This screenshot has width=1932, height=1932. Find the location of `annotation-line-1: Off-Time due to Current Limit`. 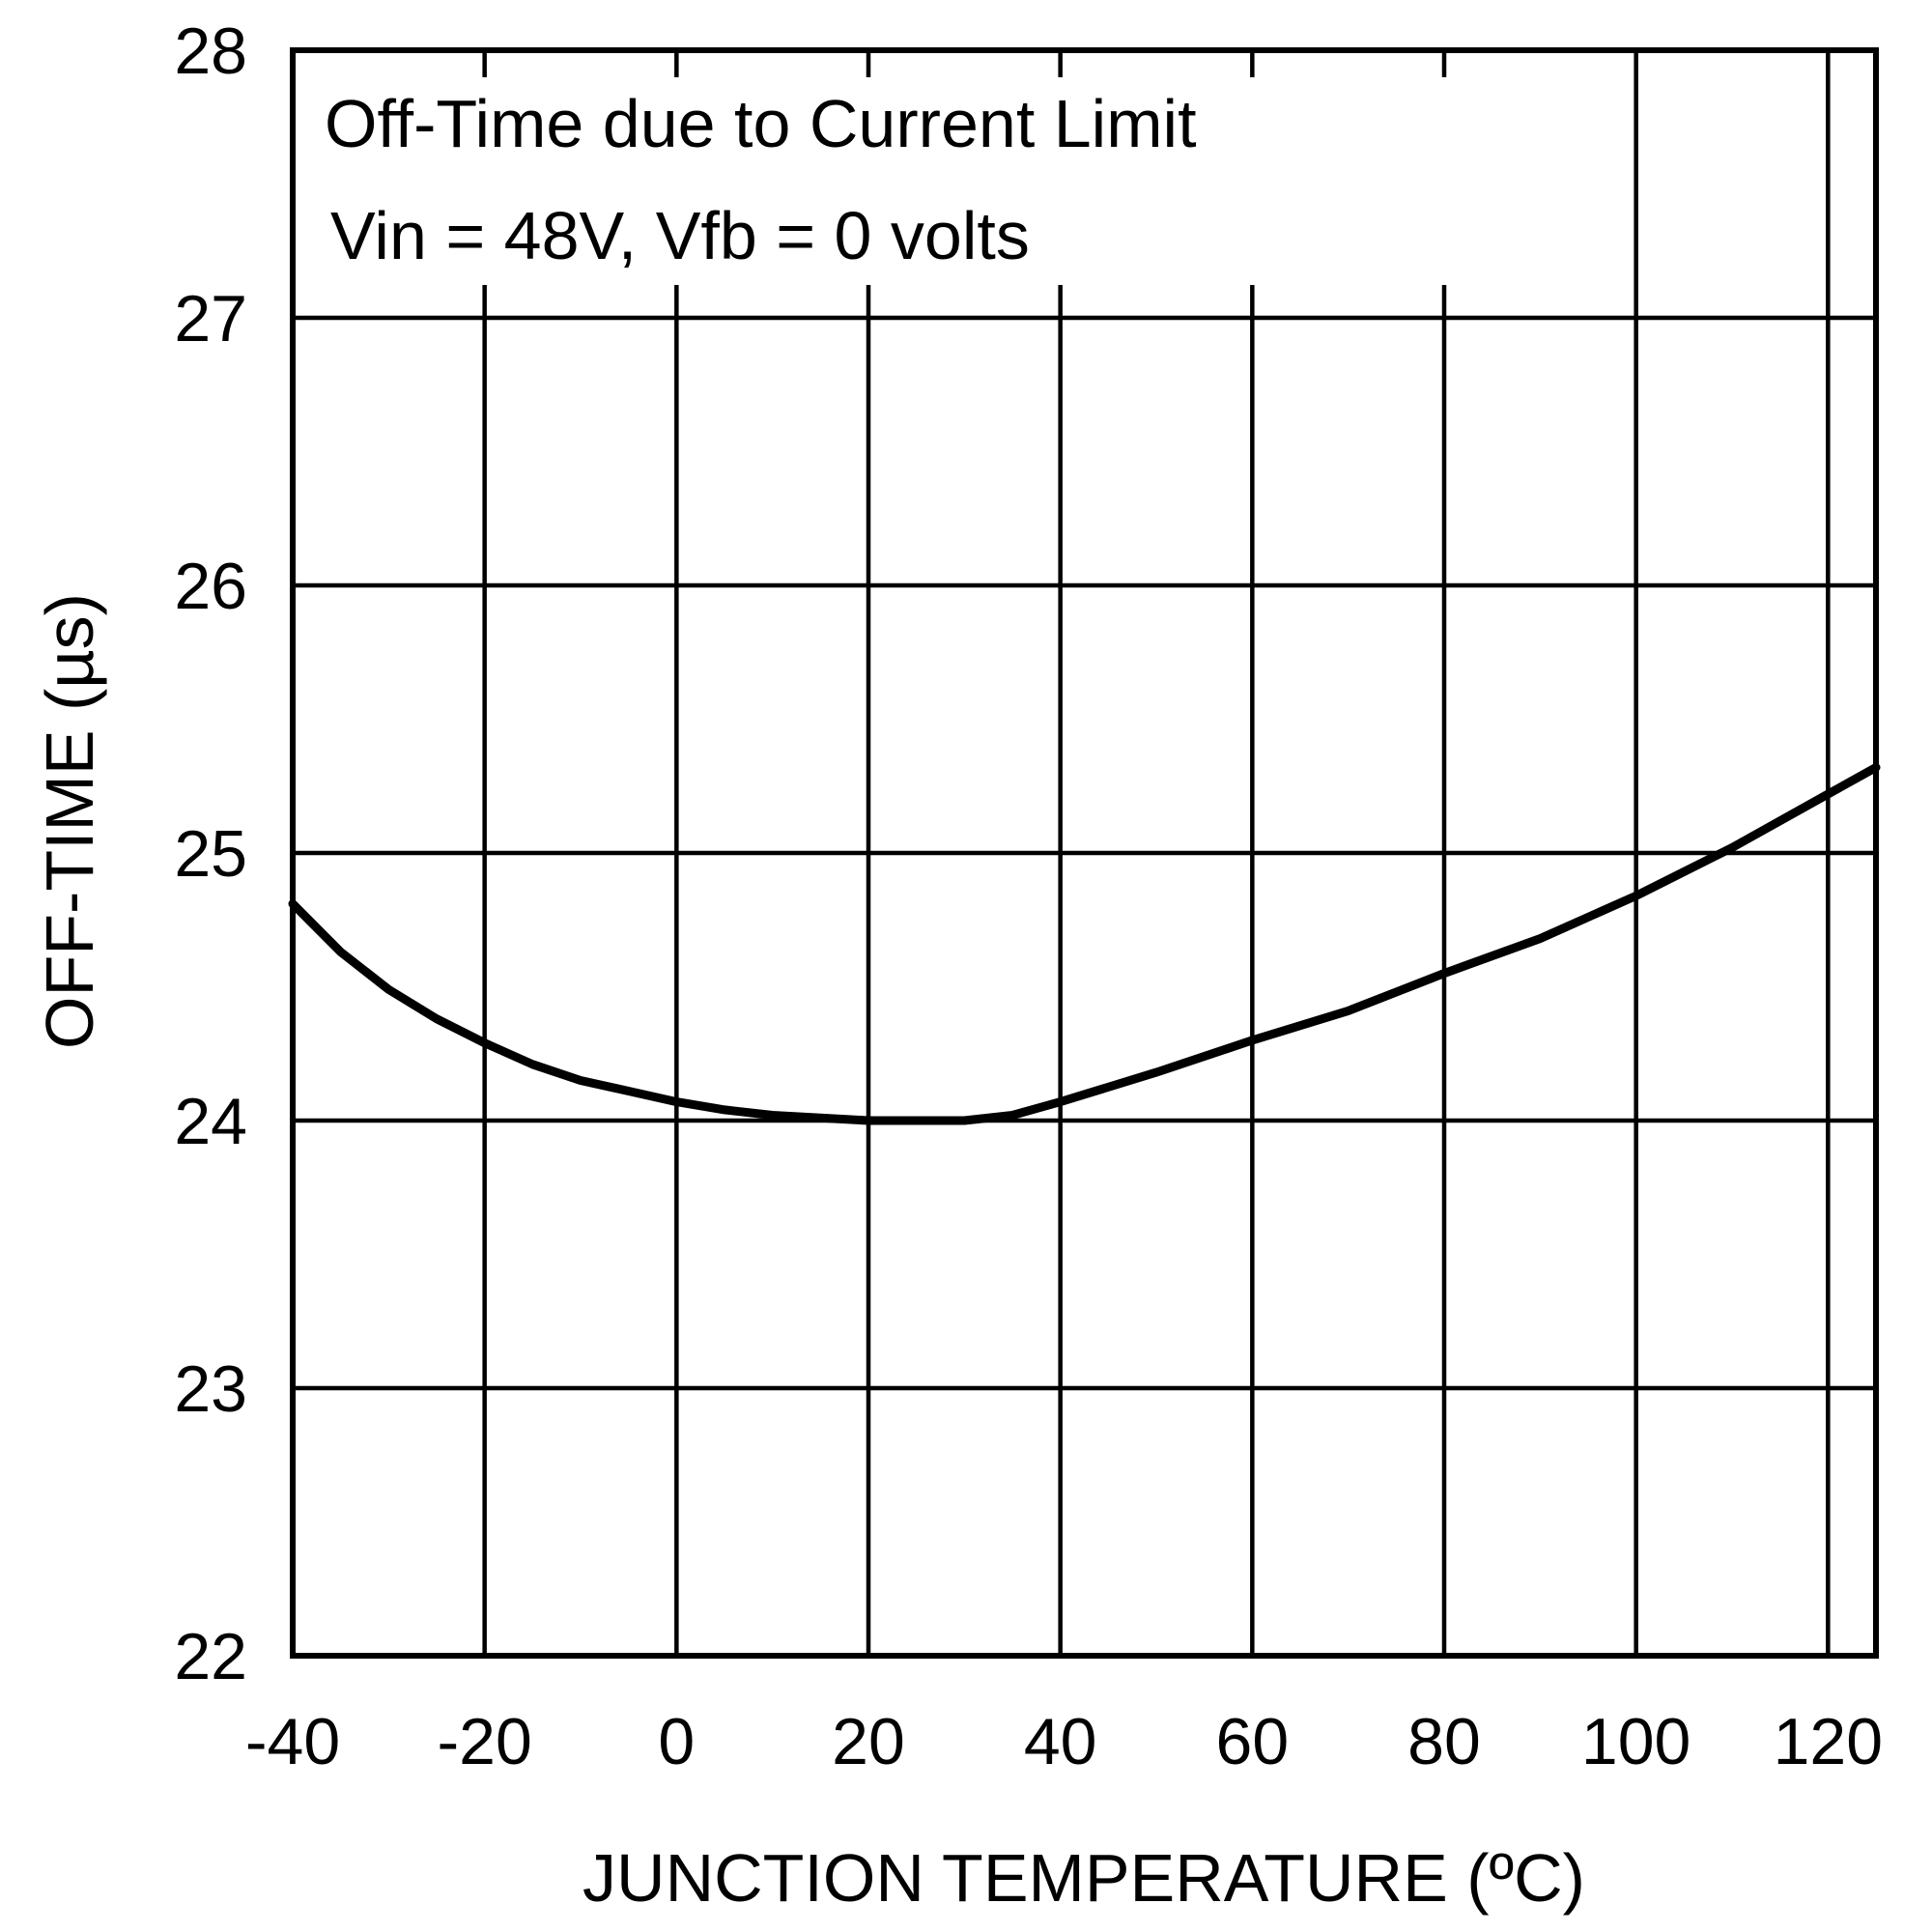

annotation-line-1: Off-Time due to Current Limit is located at coordinates (761, 123).